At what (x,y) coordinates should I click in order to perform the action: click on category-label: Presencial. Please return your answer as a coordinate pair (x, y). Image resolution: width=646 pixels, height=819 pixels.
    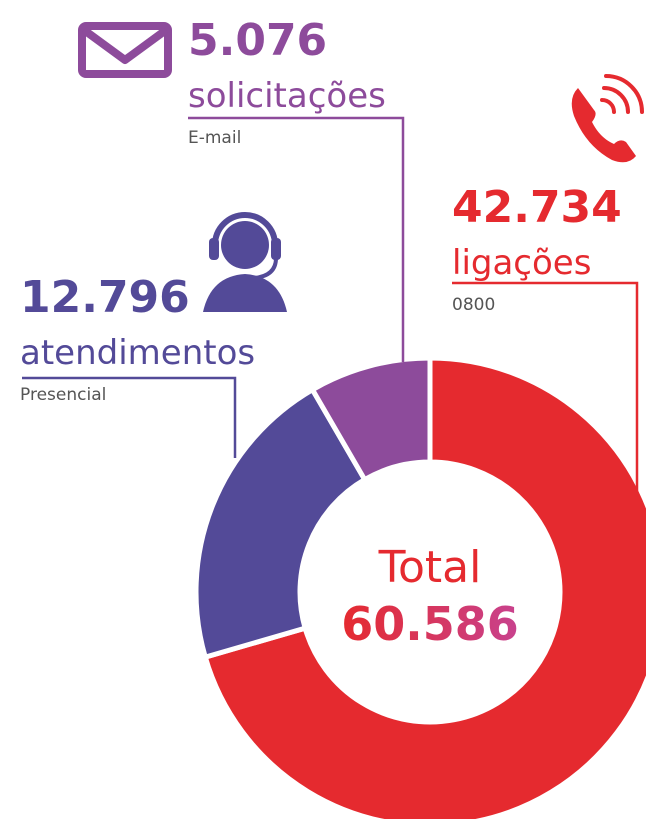
    Looking at the image, I should click on (63, 395).